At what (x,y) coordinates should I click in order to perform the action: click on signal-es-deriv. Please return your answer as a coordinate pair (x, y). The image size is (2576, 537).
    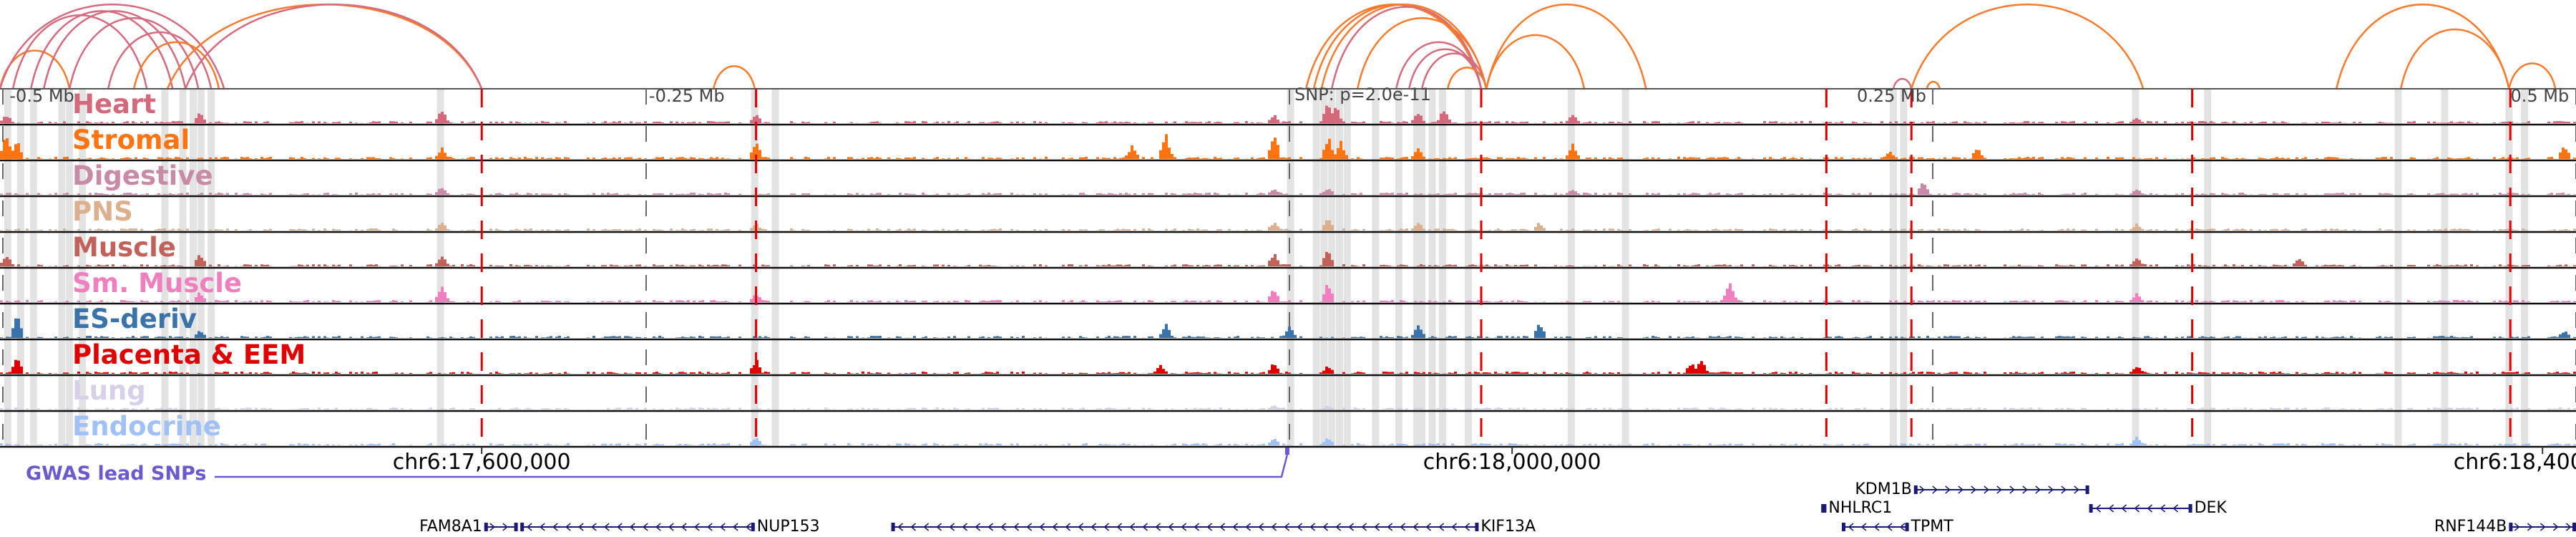
    Looking at the image, I should click on (1288, 328).